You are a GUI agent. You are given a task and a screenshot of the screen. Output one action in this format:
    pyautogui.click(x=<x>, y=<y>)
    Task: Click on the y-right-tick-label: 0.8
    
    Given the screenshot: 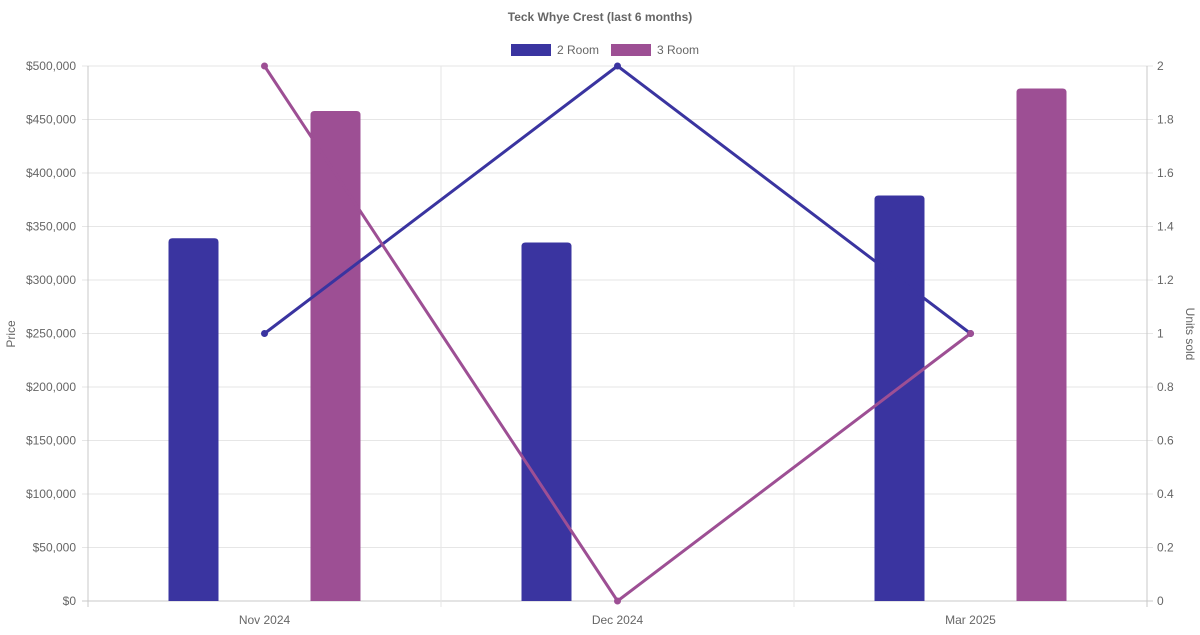 What is the action you would take?
    pyautogui.click(x=1165, y=387)
    